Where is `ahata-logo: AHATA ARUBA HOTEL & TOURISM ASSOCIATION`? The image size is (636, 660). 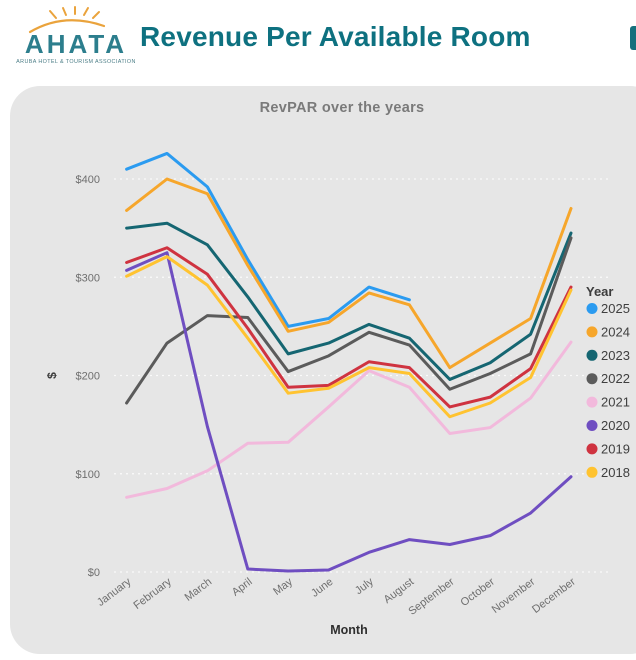 ahata-logo: AHATA ARUBA HOTEL & TOURISM ASSOCIATION is located at coordinates (76, 35).